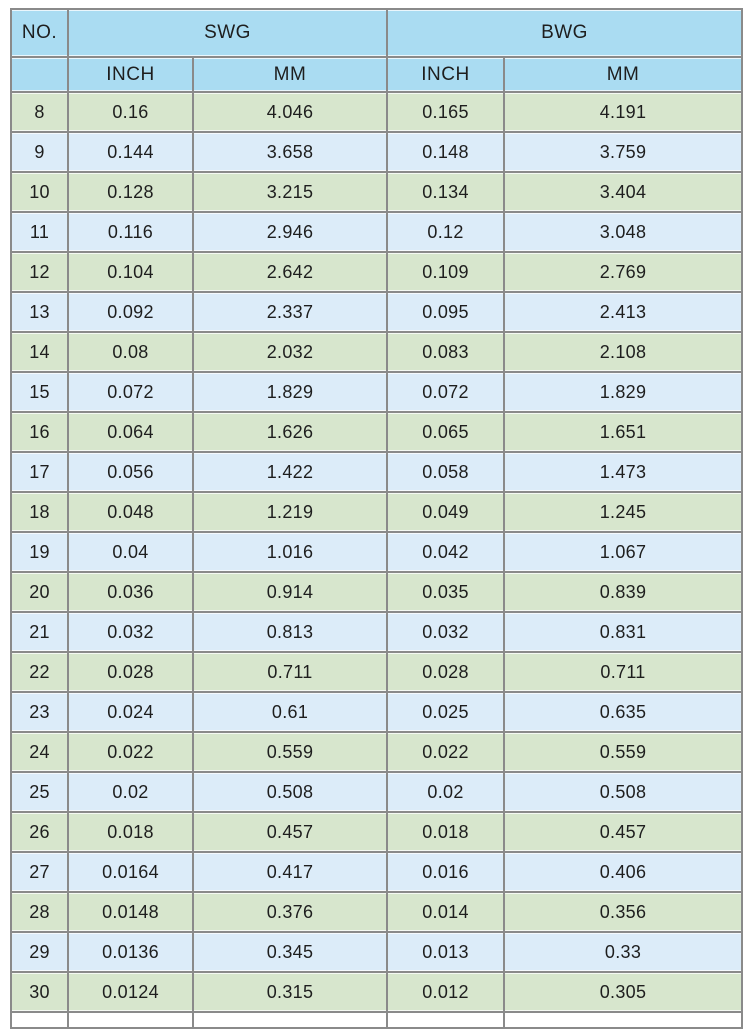 The width and height of the screenshot is (750, 1029). What do you see at coordinates (130, 552) in the screenshot?
I see `swg-inch-cell: 0.04` at bounding box center [130, 552].